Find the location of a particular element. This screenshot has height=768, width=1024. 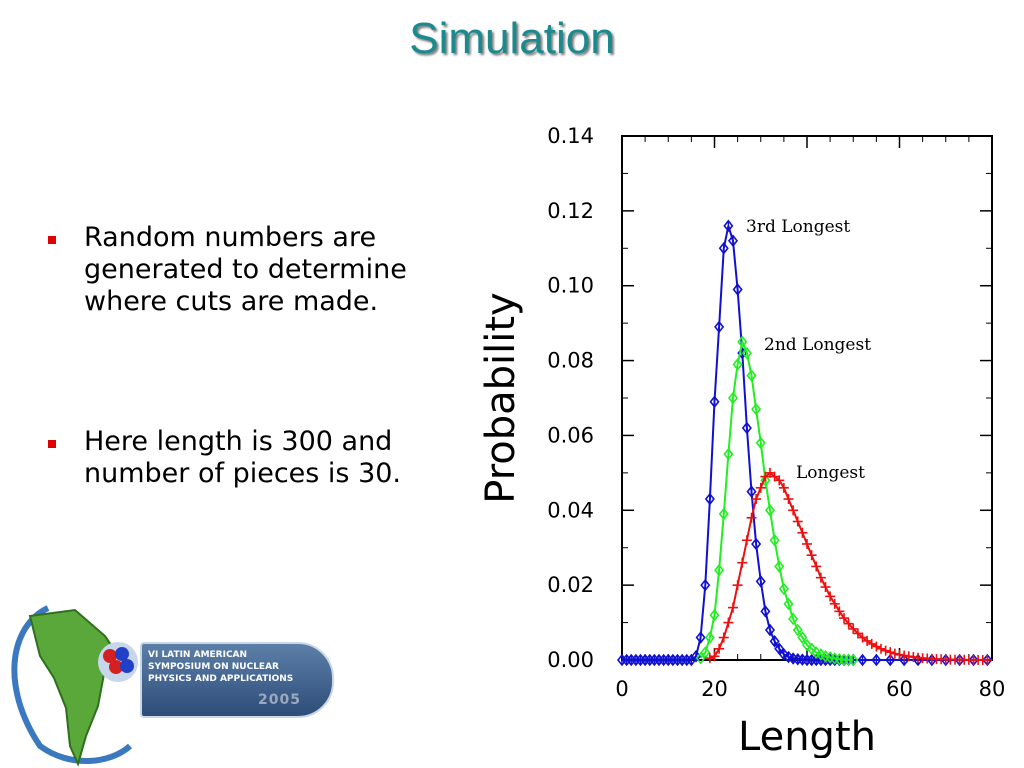

logo-text-line: VI LATIN AMERICAN is located at coordinates (198, 655).